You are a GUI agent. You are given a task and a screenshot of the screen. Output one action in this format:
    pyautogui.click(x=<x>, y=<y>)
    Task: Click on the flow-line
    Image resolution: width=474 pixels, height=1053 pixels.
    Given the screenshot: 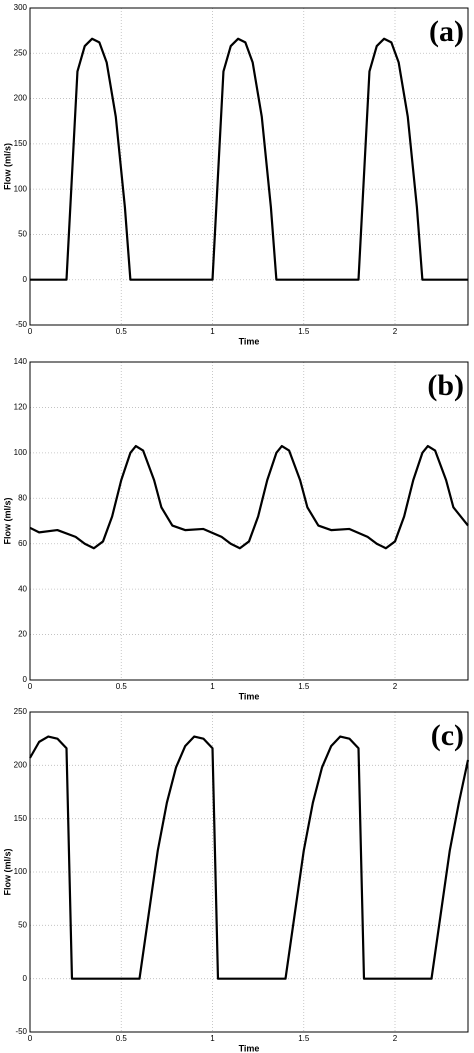 What is the action you would take?
    pyautogui.click(x=249, y=497)
    